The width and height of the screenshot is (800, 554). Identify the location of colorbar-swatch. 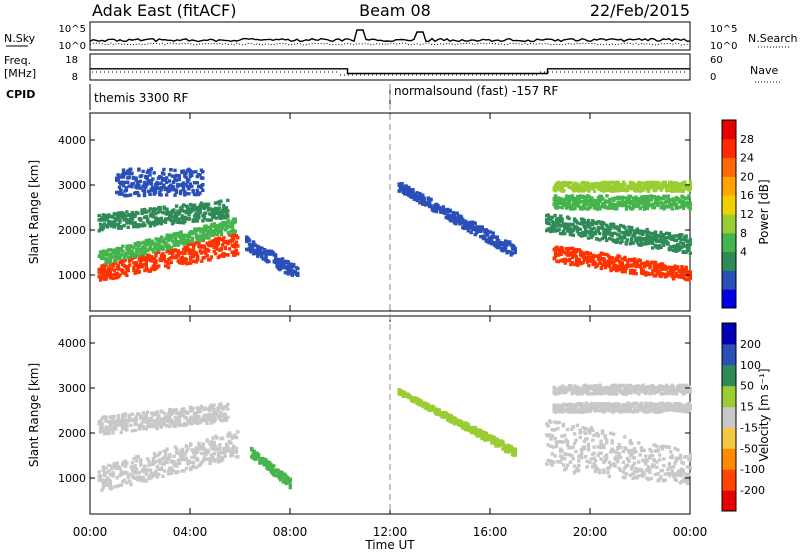
(729, 148).